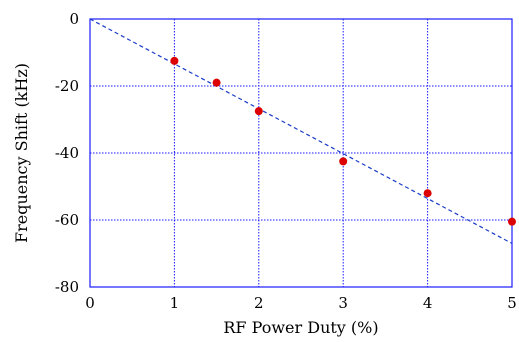 The height and width of the screenshot is (342, 519). I want to click on y-tick-label: -40, so click(67, 153).